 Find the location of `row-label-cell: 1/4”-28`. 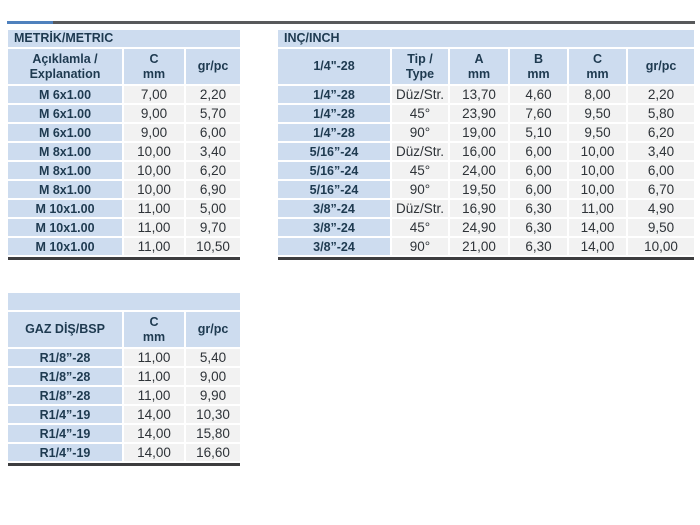

row-label-cell: 1/4”-28 is located at coordinates (334, 113).